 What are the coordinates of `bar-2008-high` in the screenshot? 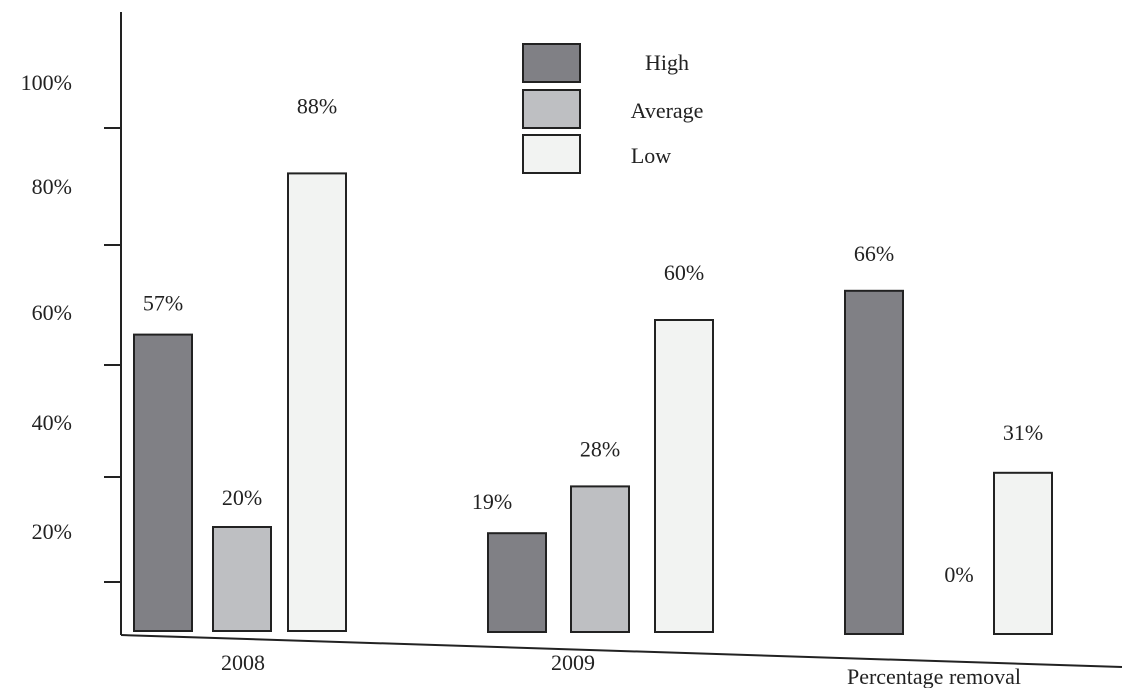 It's located at (163, 482).